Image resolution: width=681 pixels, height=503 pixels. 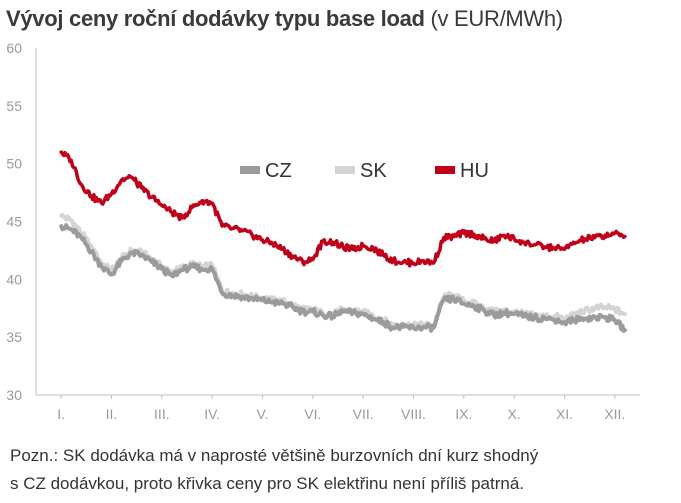 I want to click on chart-title-unit: (v EUR/MWh), so click(x=496, y=18).